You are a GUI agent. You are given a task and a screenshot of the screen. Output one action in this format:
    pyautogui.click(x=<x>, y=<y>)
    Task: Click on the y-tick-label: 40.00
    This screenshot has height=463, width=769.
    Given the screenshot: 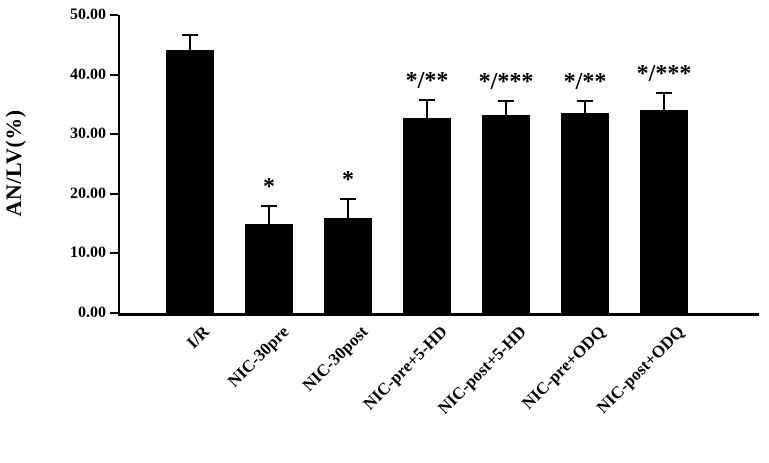 What is the action you would take?
    pyautogui.click(x=88, y=74)
    